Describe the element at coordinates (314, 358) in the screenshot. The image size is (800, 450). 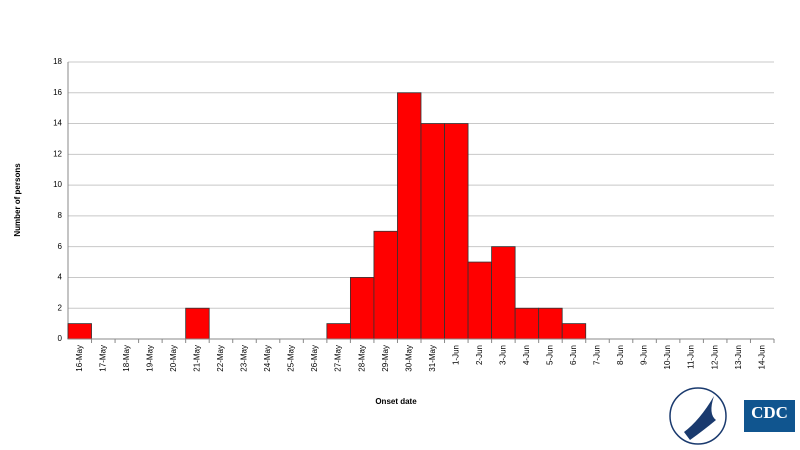
I see `x-tick-label: 26-May` at that location.